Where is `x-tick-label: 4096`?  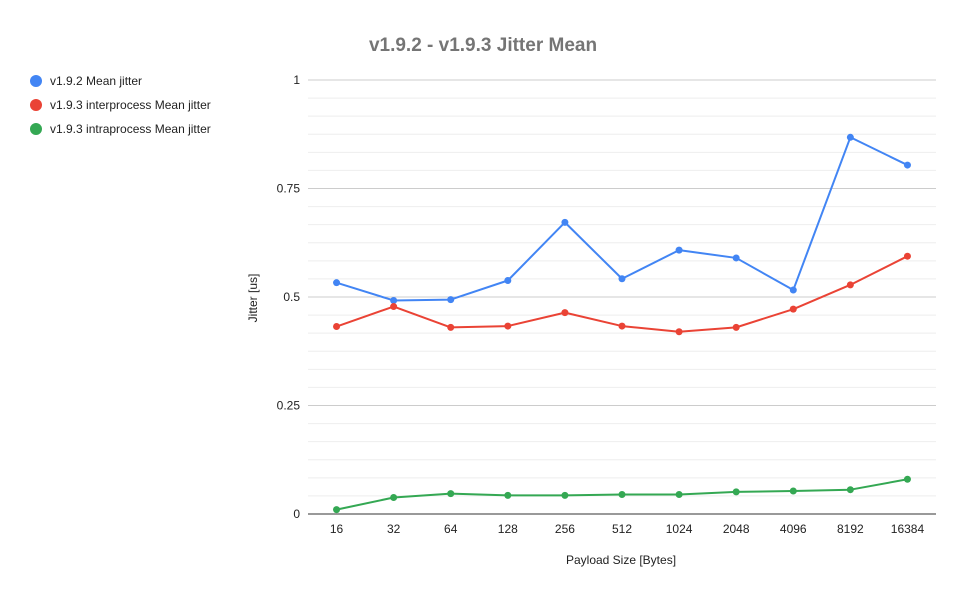
x-tick-label: 4096 is located at coordinates (793, 529).